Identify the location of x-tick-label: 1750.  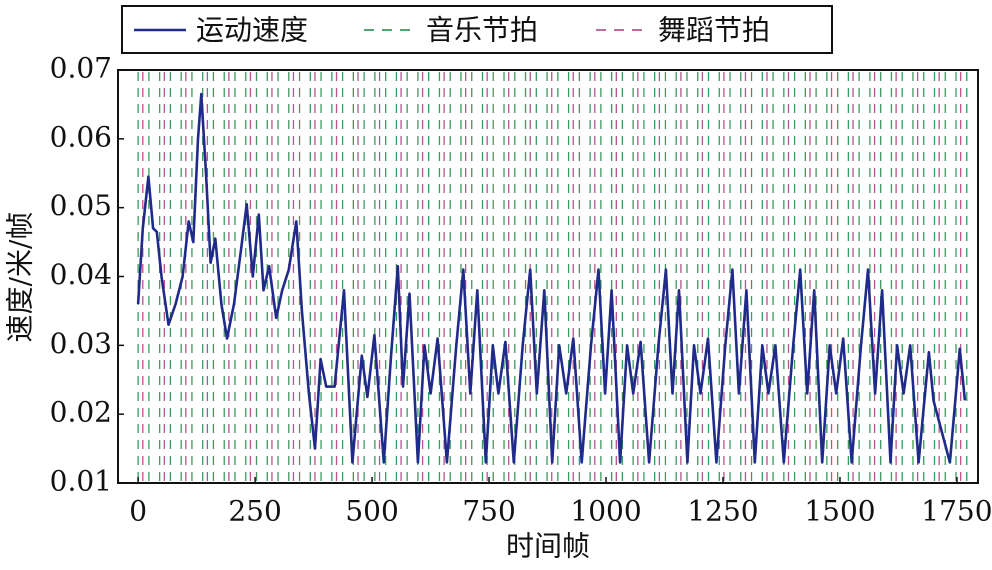
(956, 511).